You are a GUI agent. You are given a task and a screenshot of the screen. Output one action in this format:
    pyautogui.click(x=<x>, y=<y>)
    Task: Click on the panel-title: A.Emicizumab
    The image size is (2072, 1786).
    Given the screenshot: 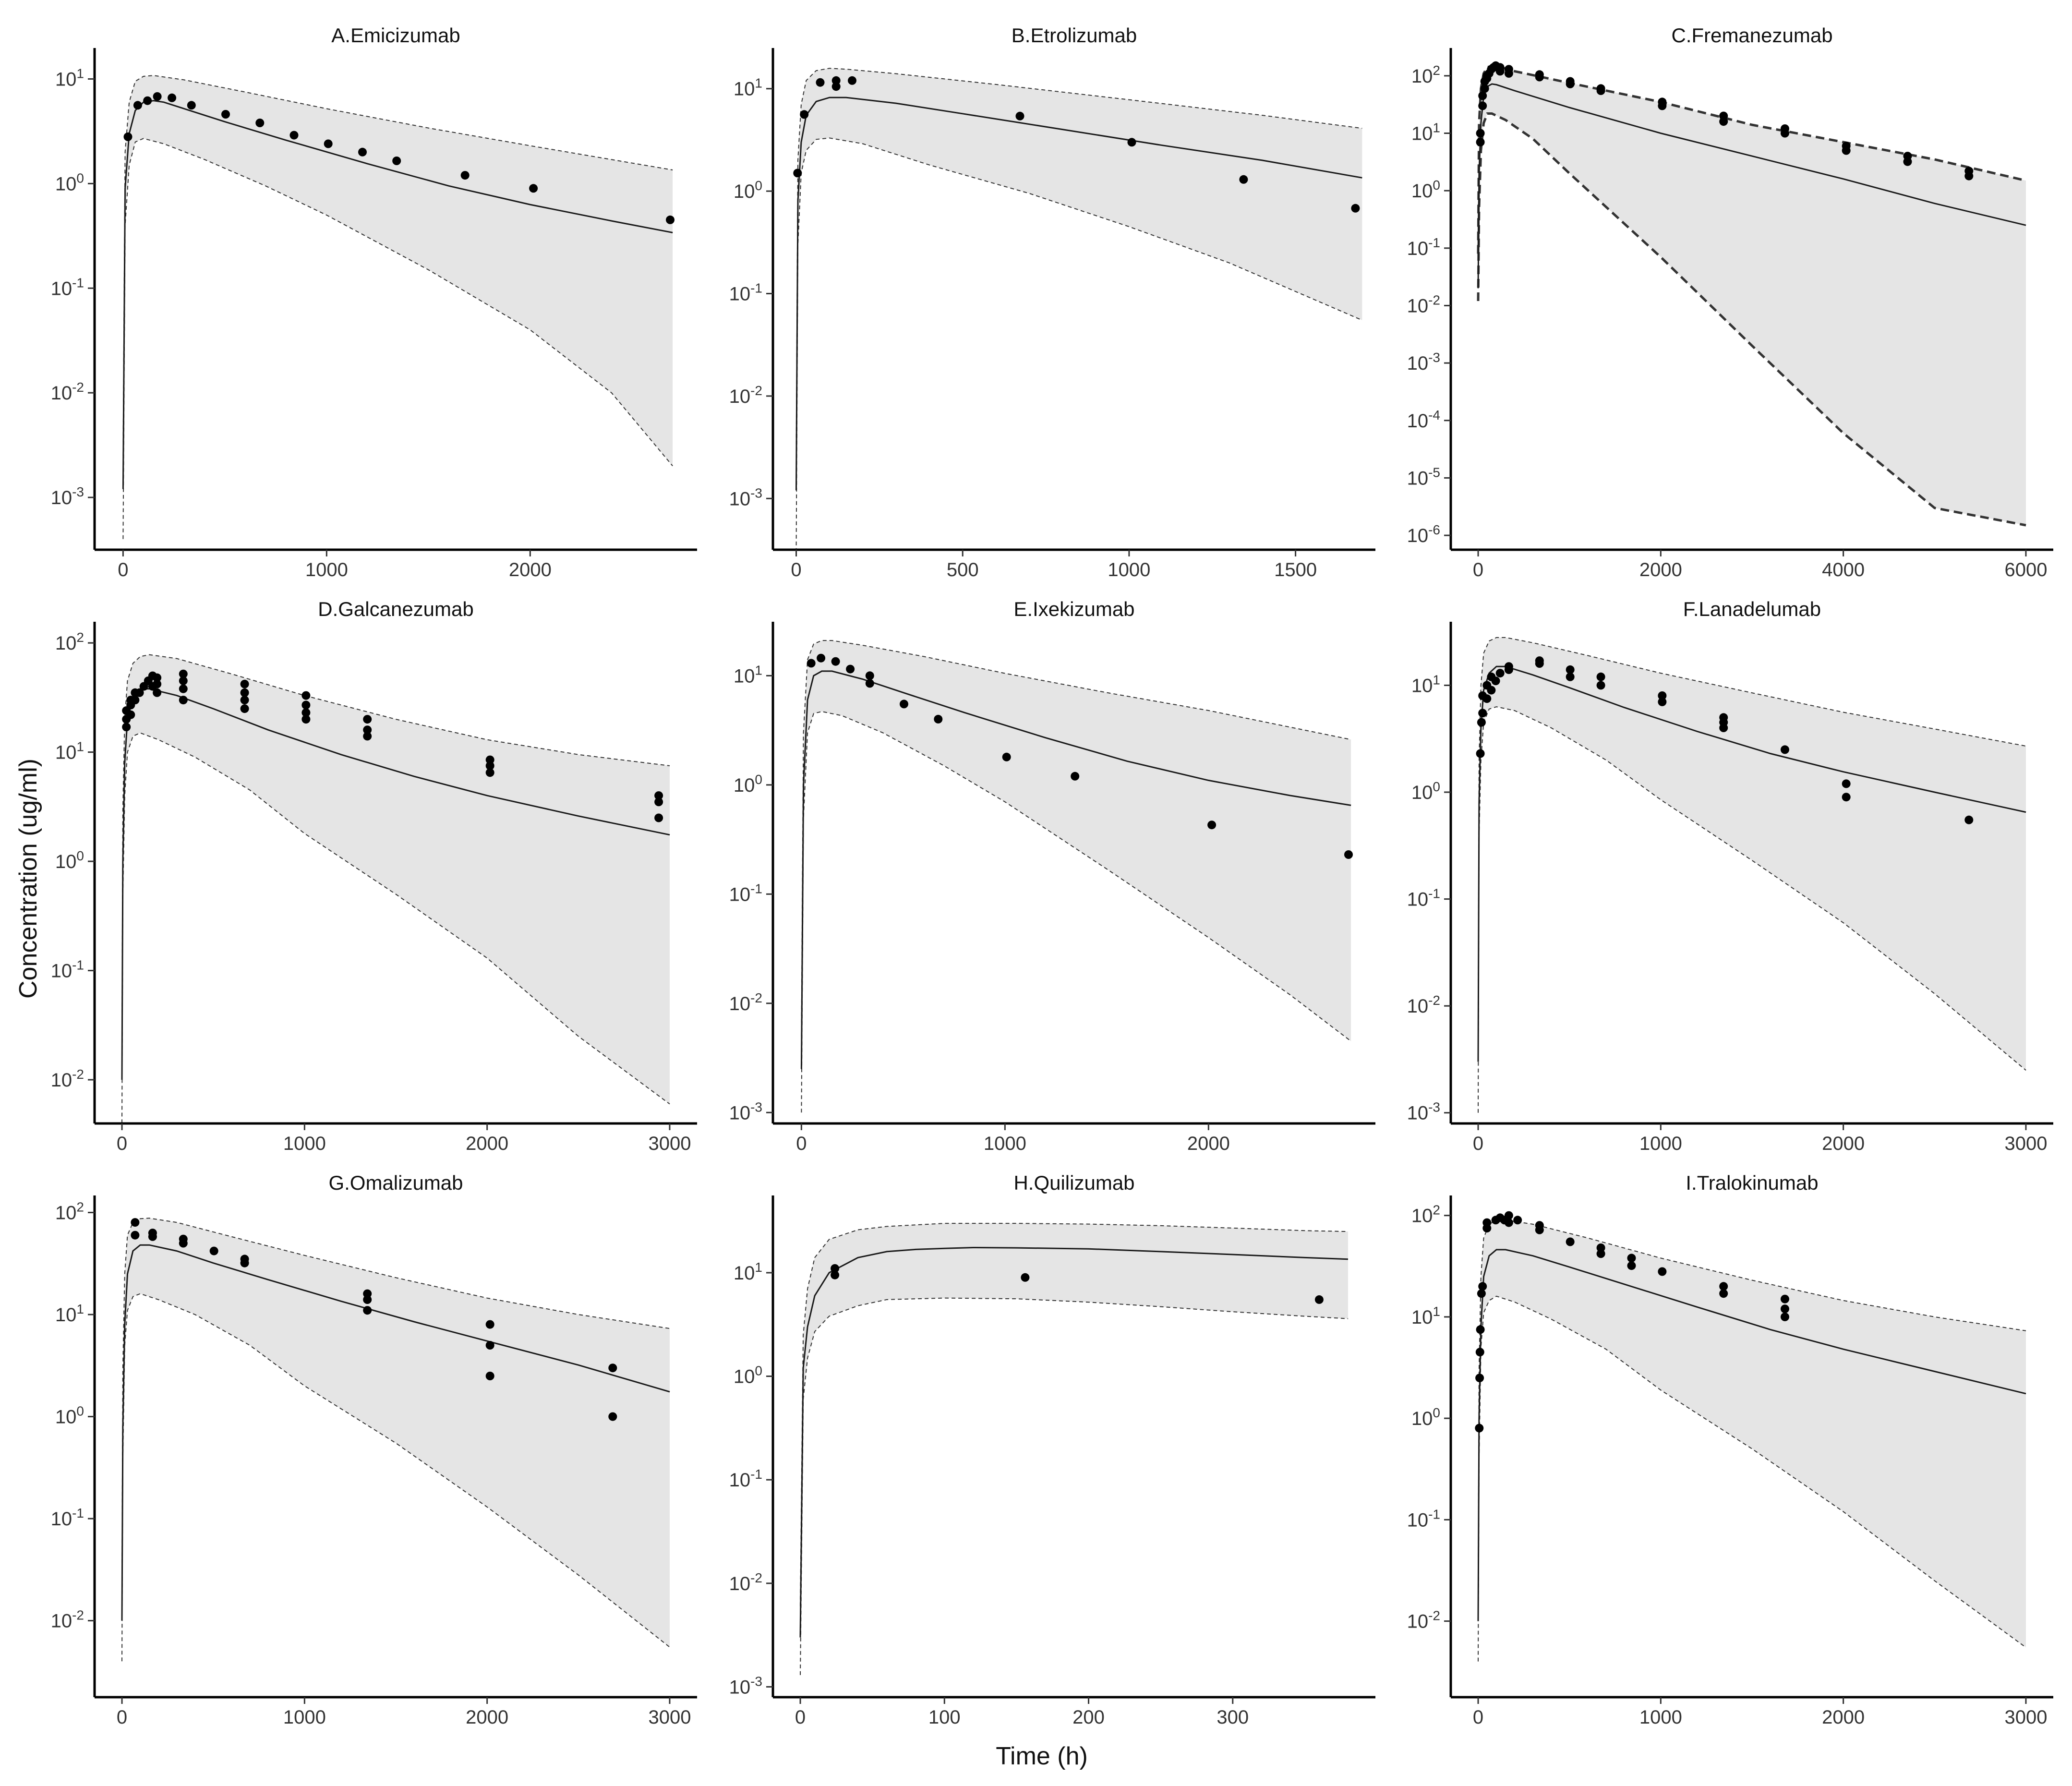 What is the action you would take?
    pyautogui.click(x=395, y=35)
    